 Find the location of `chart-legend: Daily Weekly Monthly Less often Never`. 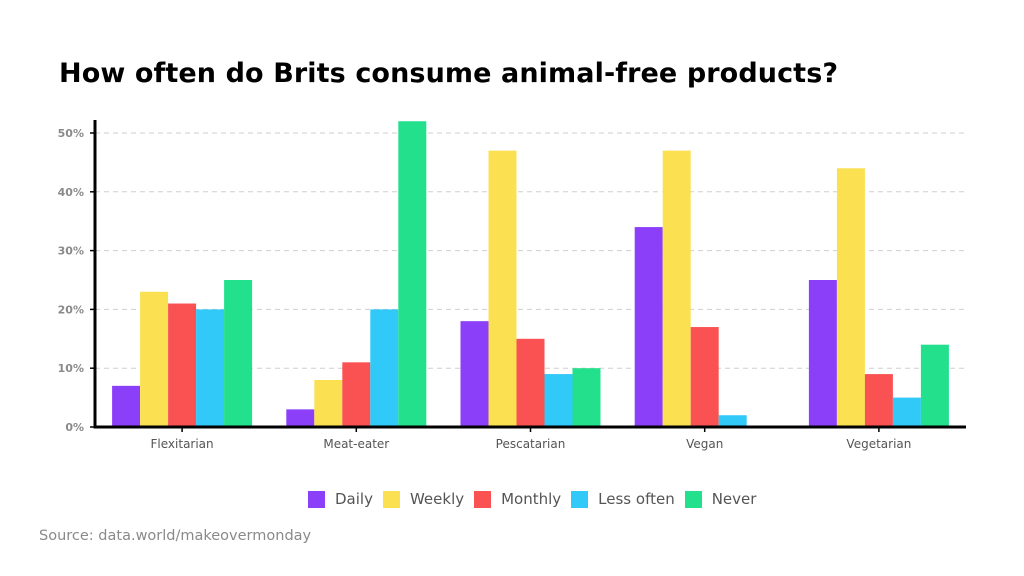

chart-legend: Daily Weekly Monthly Less often Never is located at coordinates (532, 499).